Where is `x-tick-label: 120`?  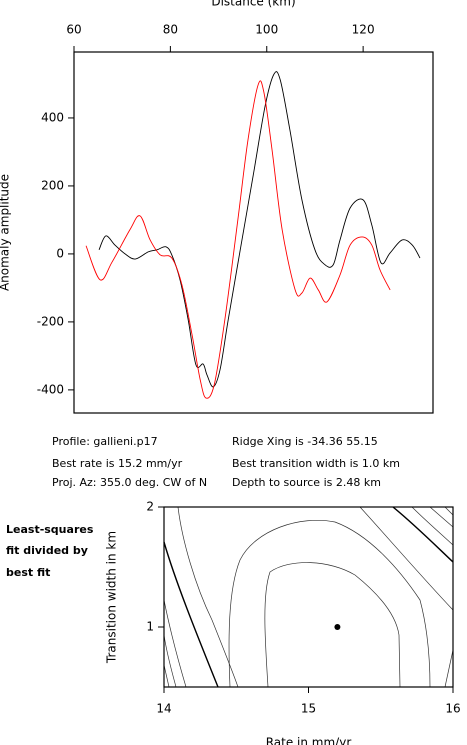 x-tick-label: 120 is located at coordinates (363, 30).